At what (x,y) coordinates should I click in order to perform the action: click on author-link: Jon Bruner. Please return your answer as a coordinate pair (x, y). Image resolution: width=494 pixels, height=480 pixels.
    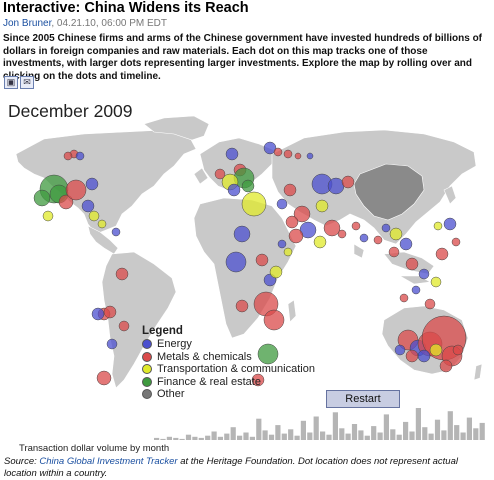
    Looking at the image, I should click on (27, 23).